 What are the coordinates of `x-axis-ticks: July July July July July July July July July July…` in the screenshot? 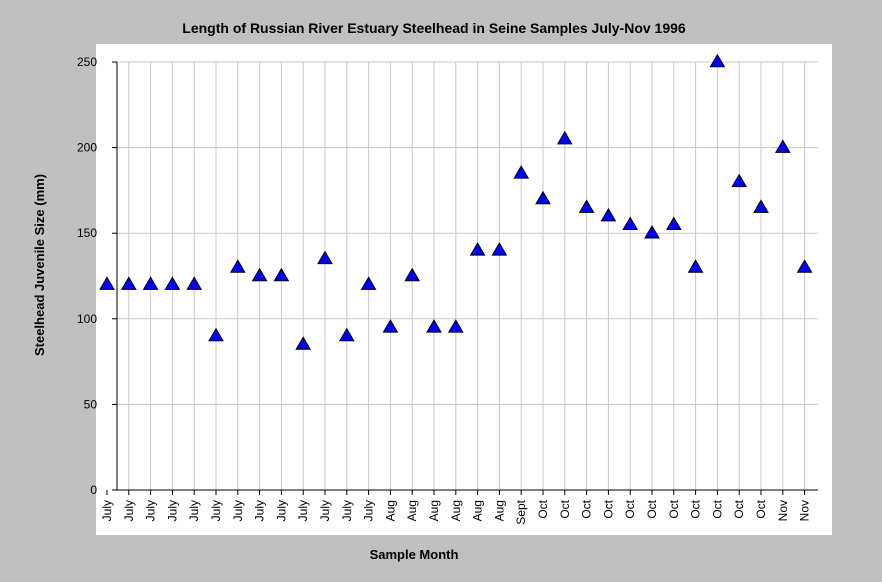 It's located at (456, 507).